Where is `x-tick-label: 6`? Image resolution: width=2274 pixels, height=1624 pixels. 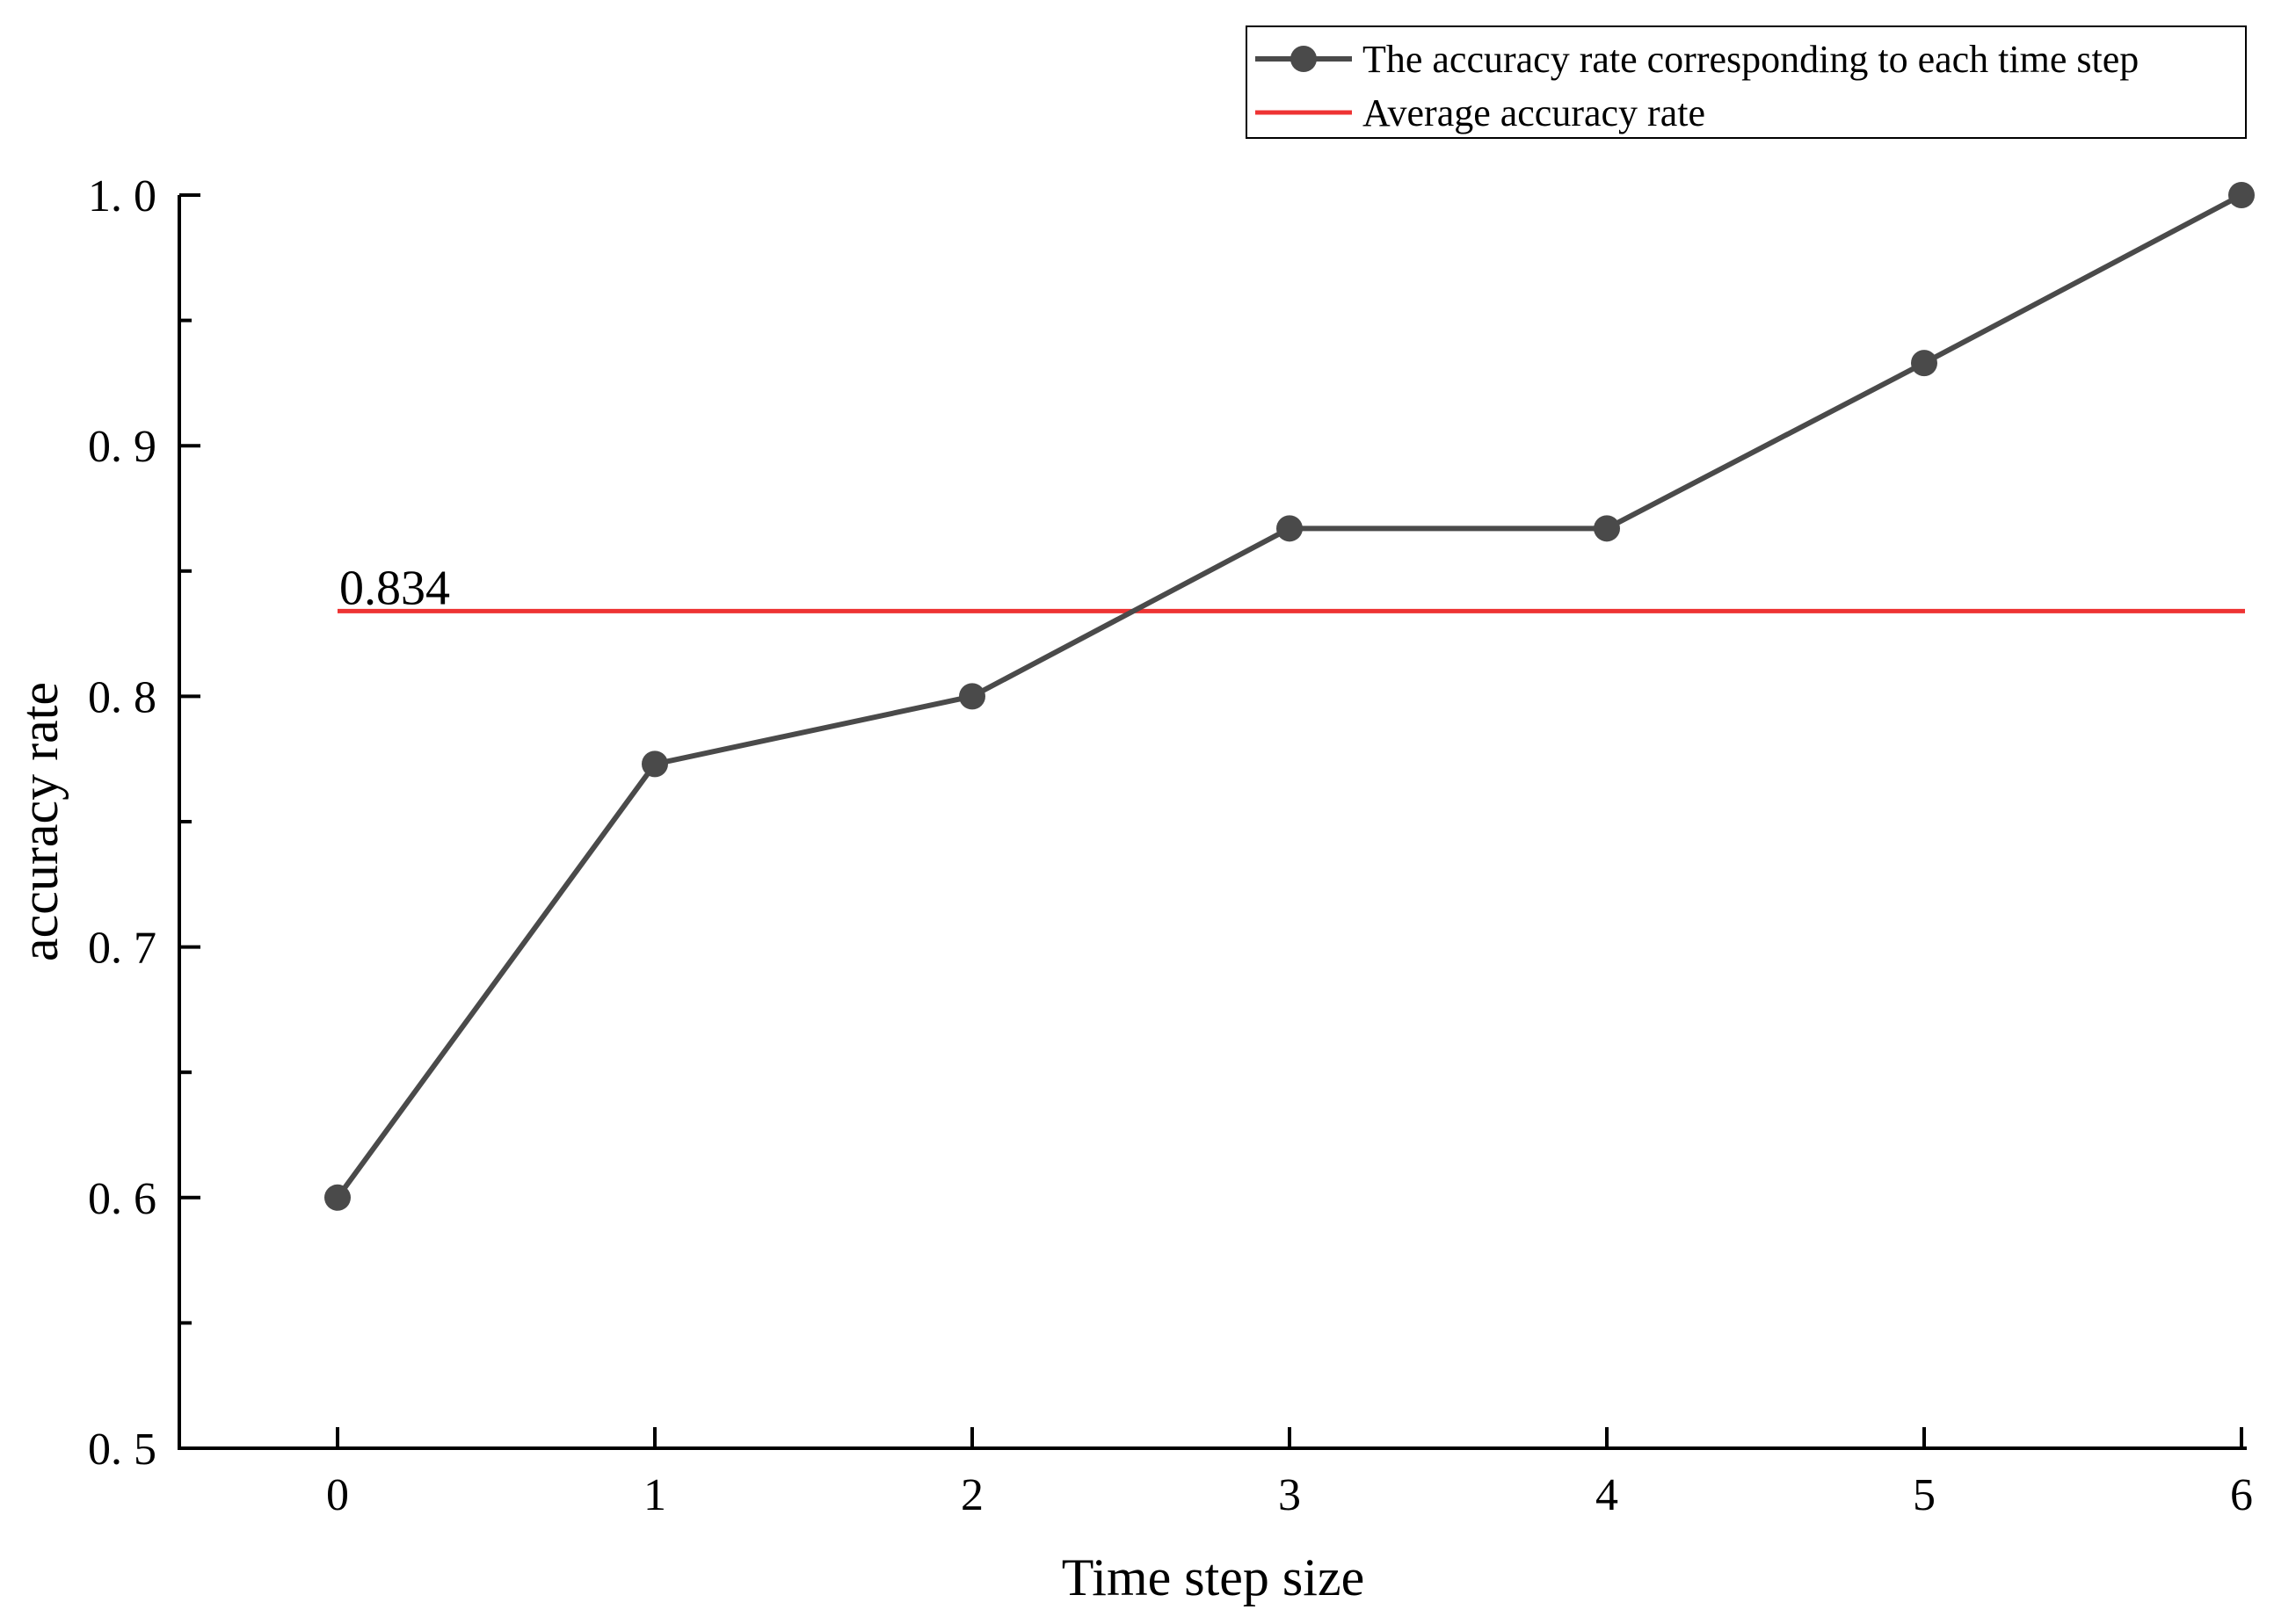
x-tick-label: 6 is located at coordinates (2241, 1495).